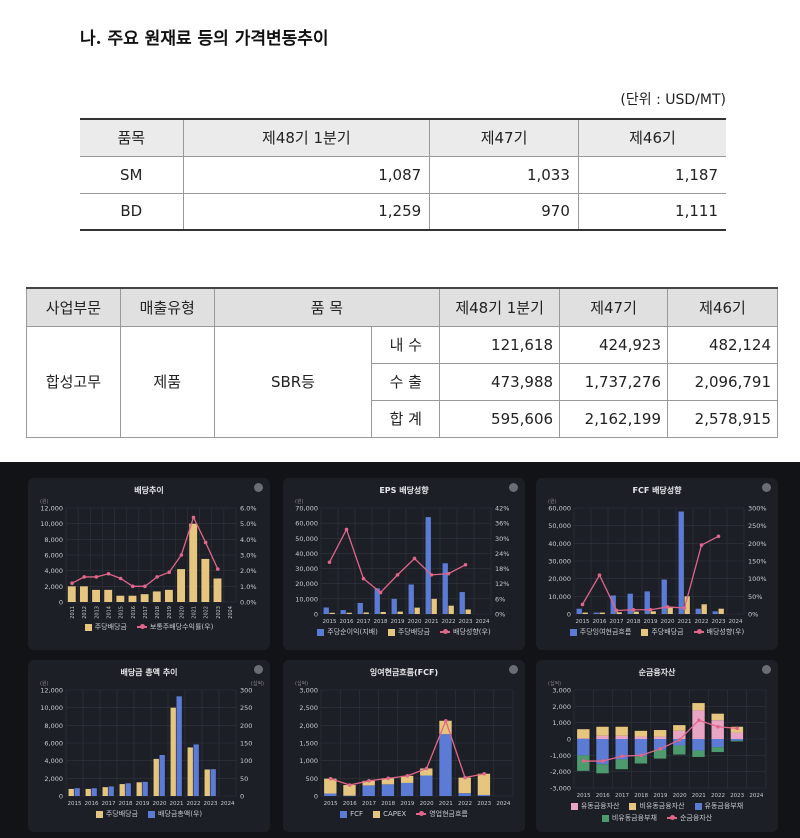 The image size is (800, 838). I want to click on legend-label: 주당배당금, so click(110, 627).